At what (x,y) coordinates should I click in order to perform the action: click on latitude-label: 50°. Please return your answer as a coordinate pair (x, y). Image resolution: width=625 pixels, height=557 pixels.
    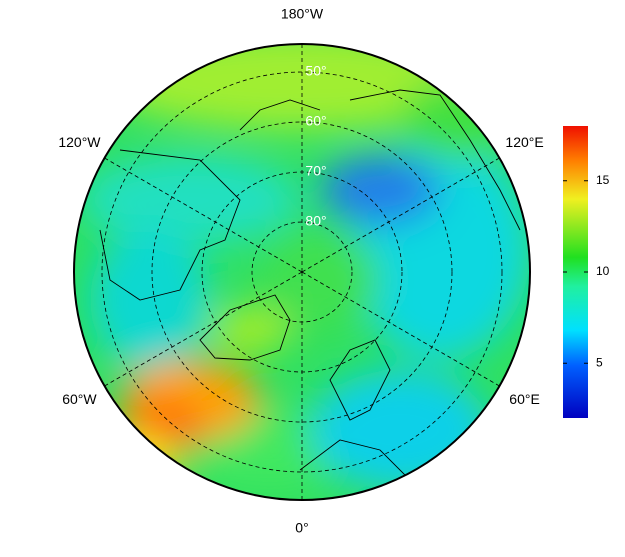
    Looking at the image, I should click on (315, 71).